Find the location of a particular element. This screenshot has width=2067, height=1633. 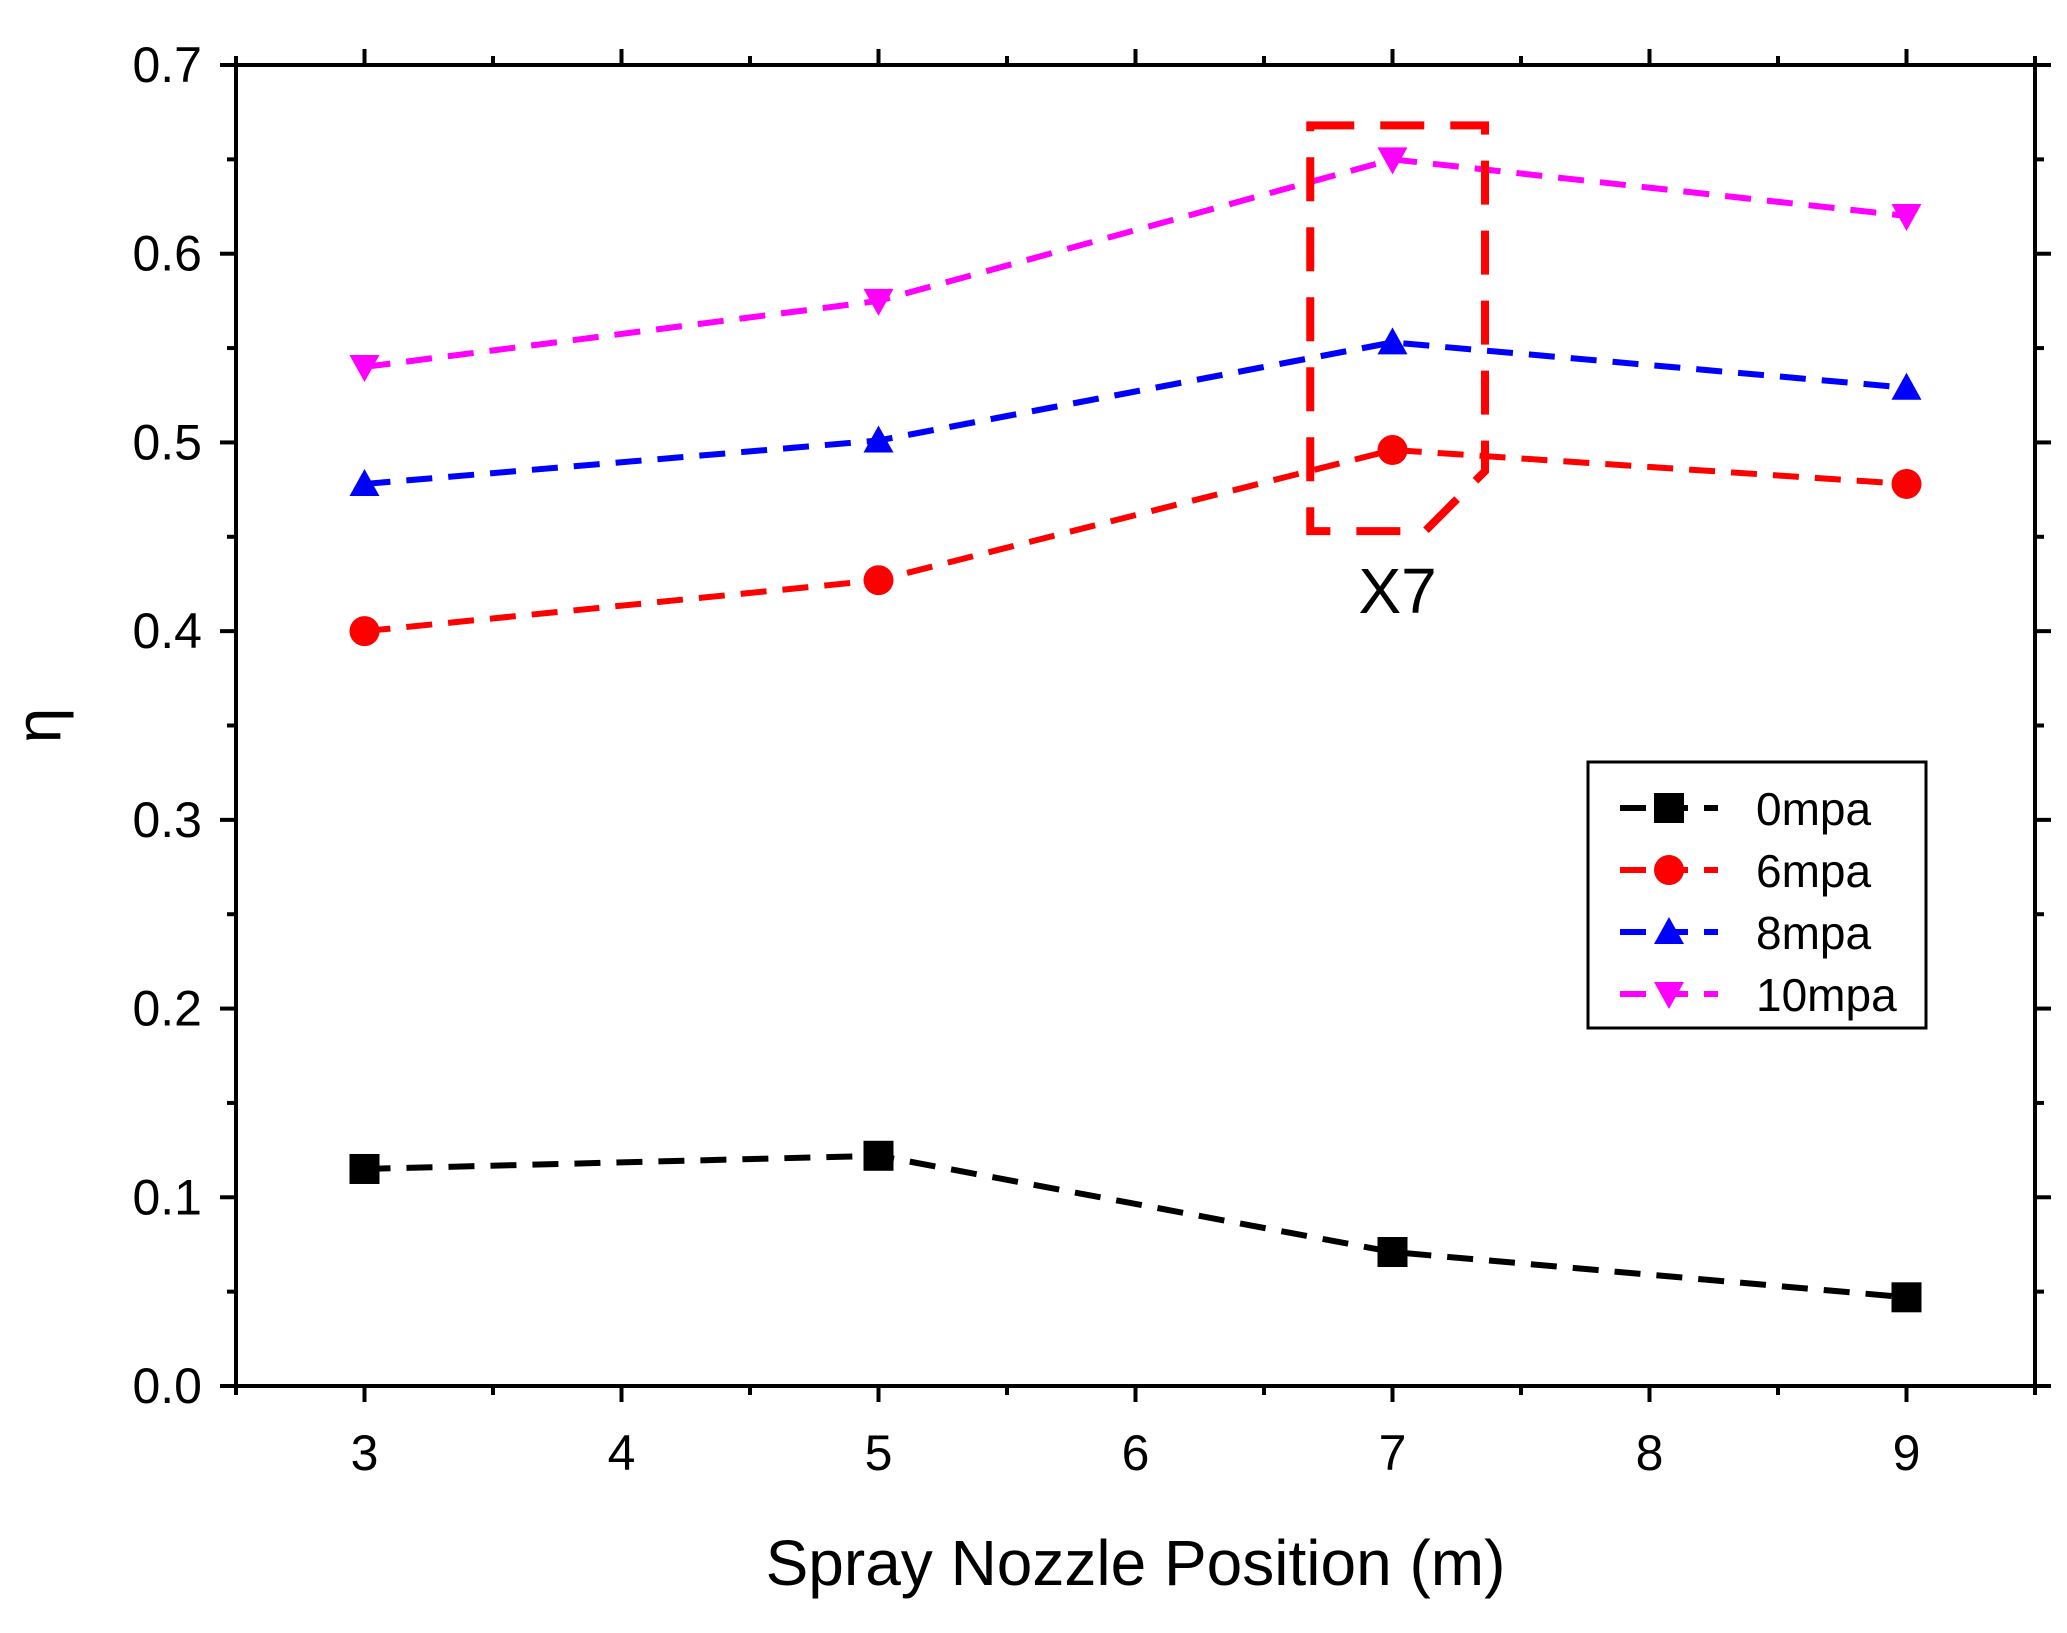

legend-label: 0mpa is located at coordinates (1813, 809).